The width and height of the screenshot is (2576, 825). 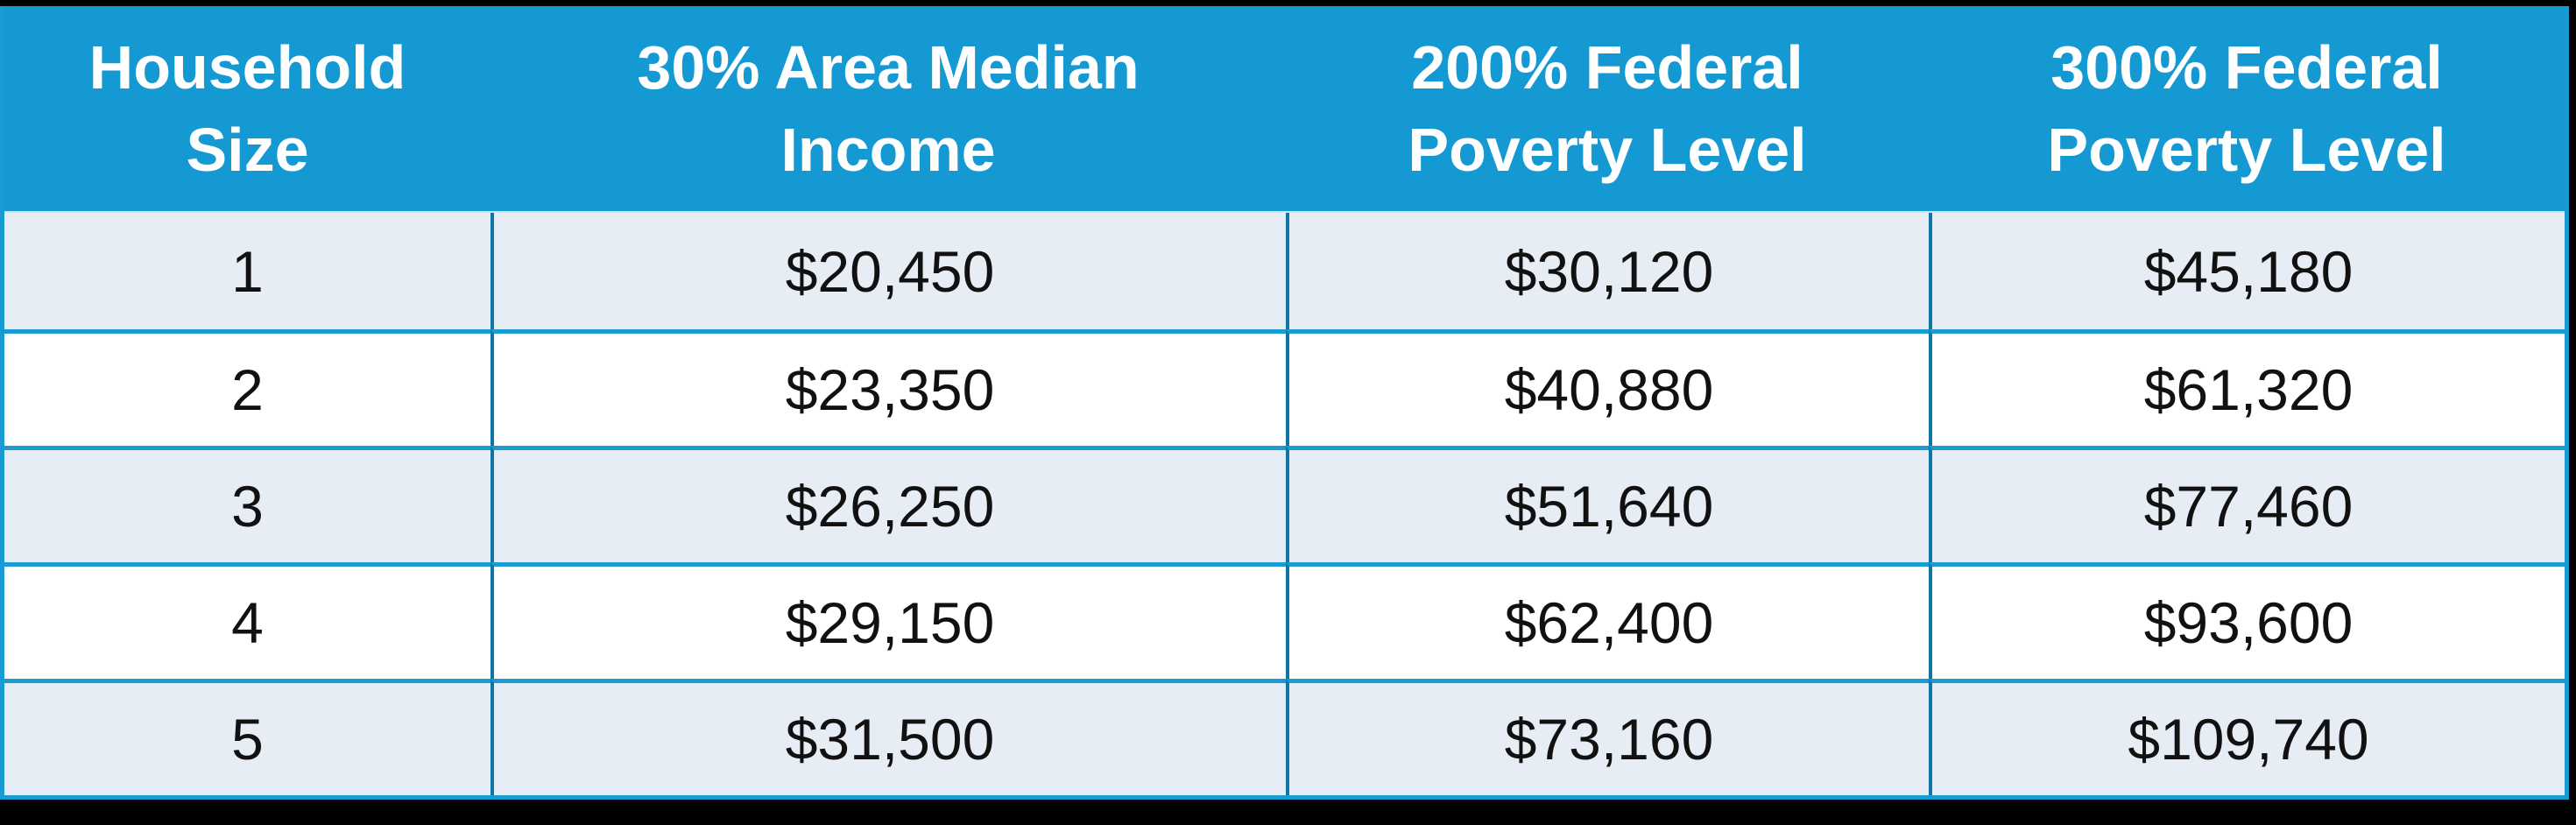 What do you see at coordinates (888, 387) in the screenshot?
I see `income-value-cell: $23,350` at bounding box center [888, 387].